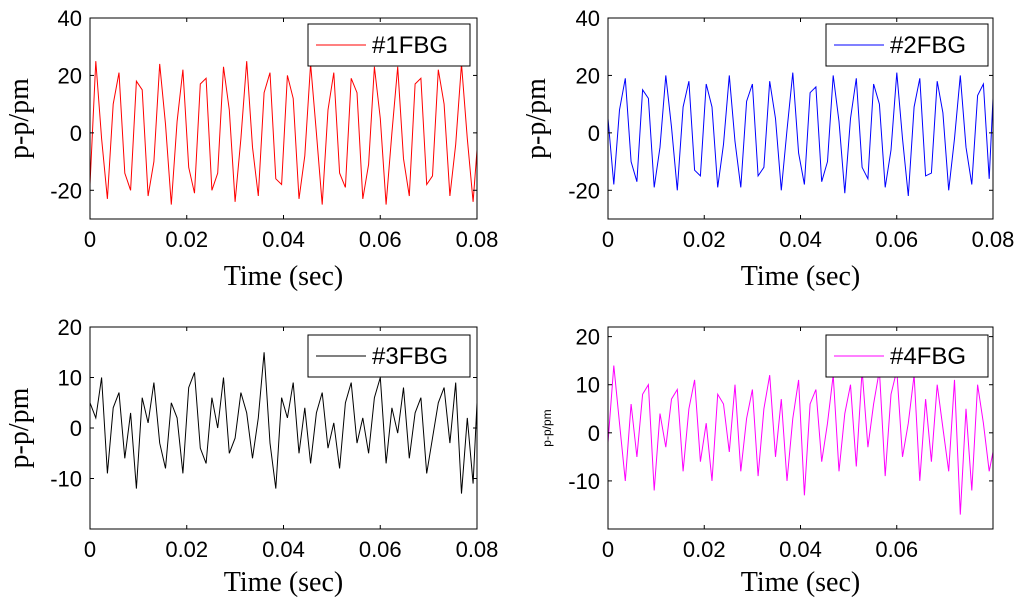 This screenshot has height=605, width=1024. I want to click on legend-label: #4FBG, so click(928, 356).